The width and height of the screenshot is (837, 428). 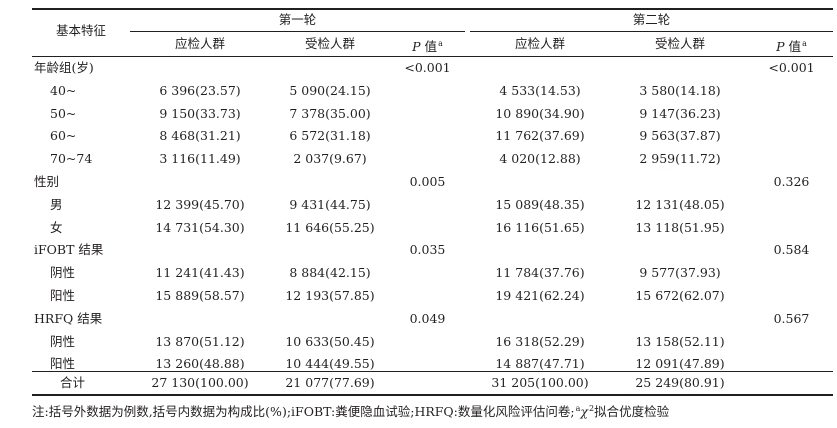 I want to click on total-label: 合计, so click(x=73, y=382).